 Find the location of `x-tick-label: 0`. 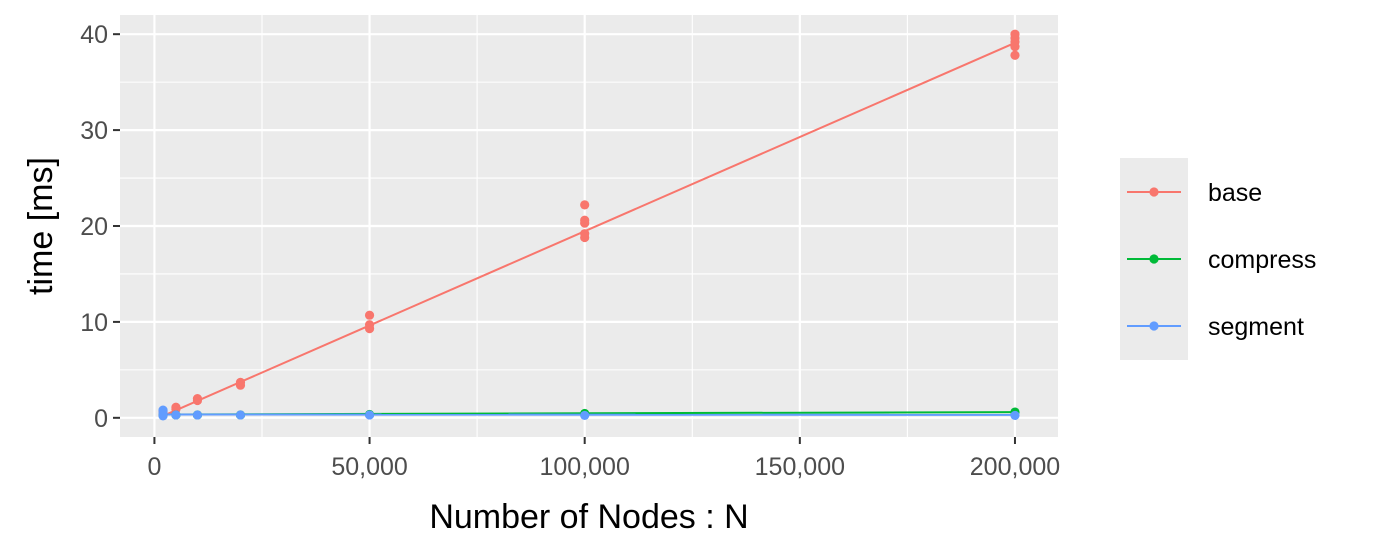

x-tick-label: 0 is located at coordinates (154, 467).